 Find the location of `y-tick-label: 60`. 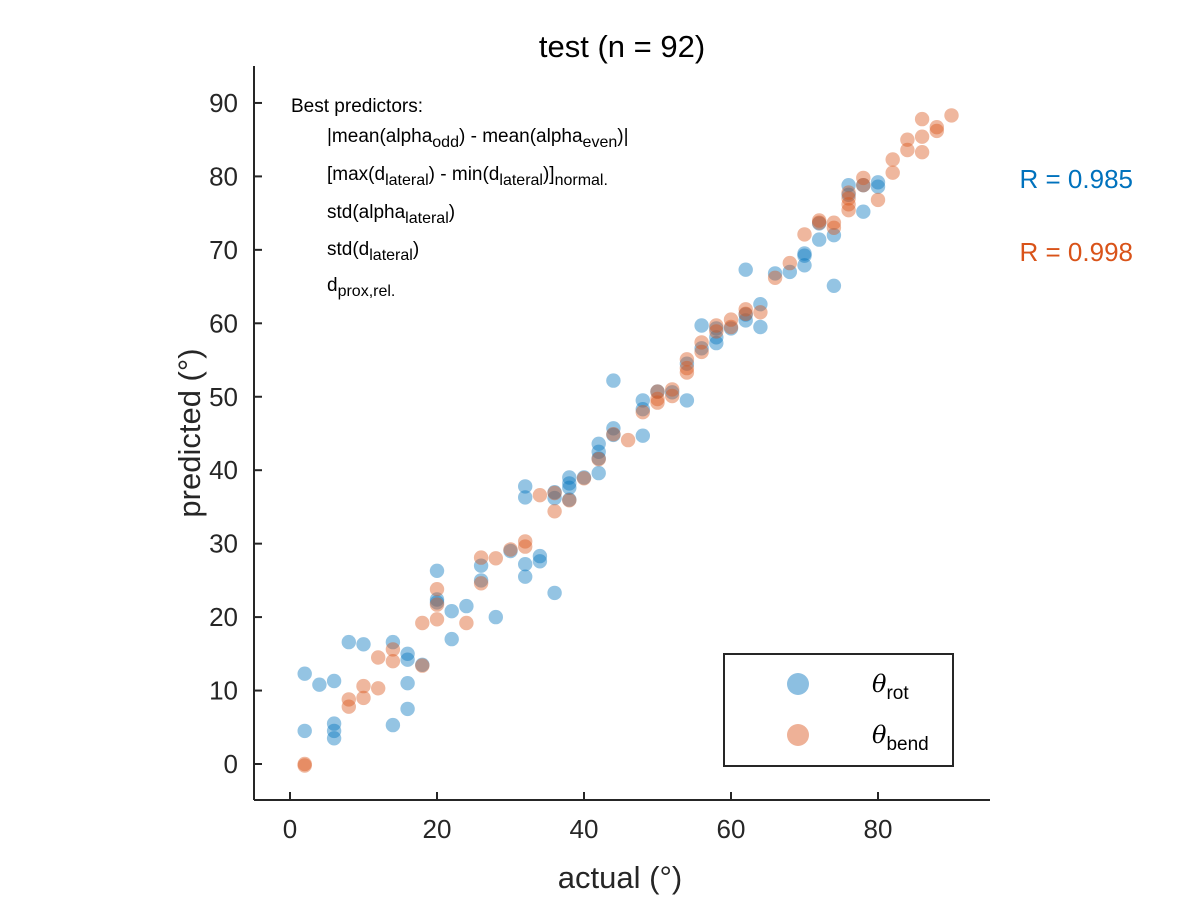

y-tick-label: 60 is located at coordinates (223, 323).